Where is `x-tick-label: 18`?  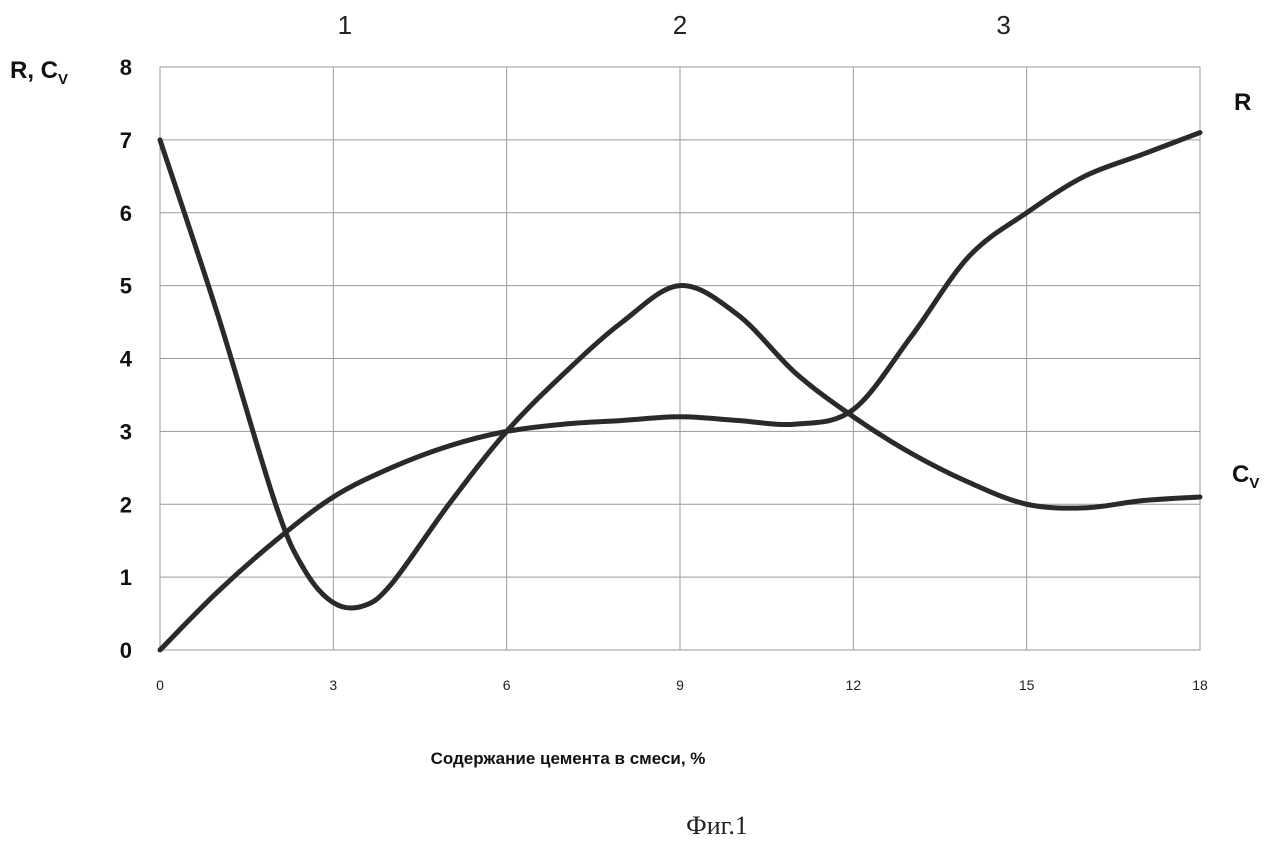
x-tick-label: 18 is located at coordinates (1200, 685).